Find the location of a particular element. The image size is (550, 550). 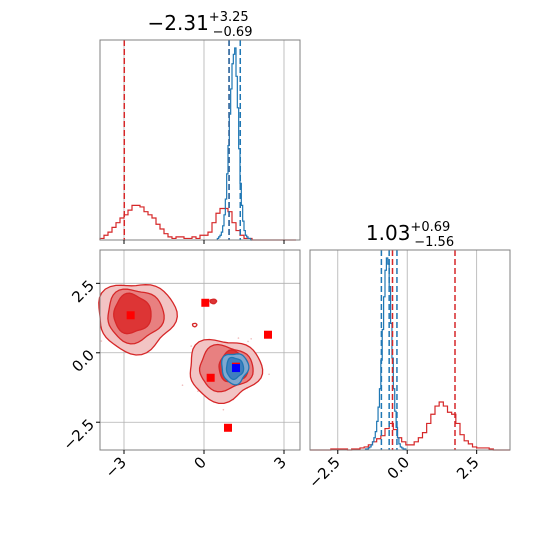

histogram-p2-x-tick-label-1: 0.0 is located at coordinates (399, 468).